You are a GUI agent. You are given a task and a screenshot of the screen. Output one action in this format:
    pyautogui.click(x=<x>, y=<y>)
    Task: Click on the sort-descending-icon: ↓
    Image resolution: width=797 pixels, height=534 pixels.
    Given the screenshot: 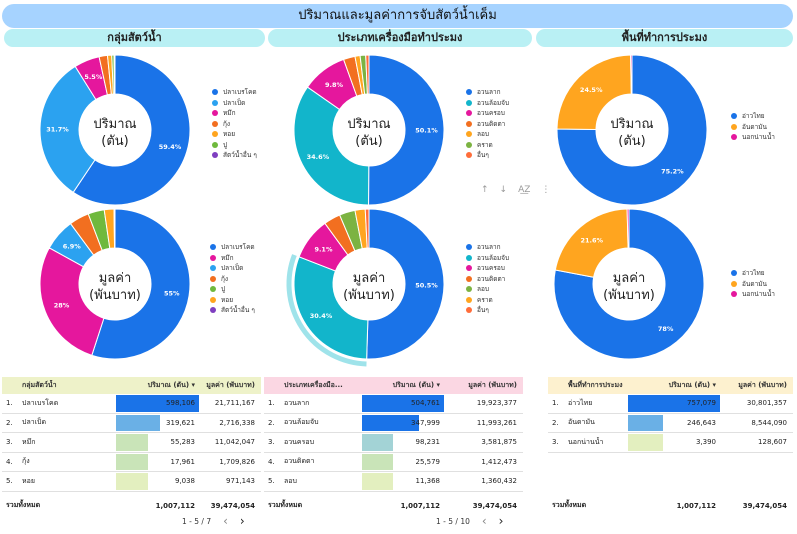 What is the action you would take?
    pyautogui.click(x=503, y=190)
    